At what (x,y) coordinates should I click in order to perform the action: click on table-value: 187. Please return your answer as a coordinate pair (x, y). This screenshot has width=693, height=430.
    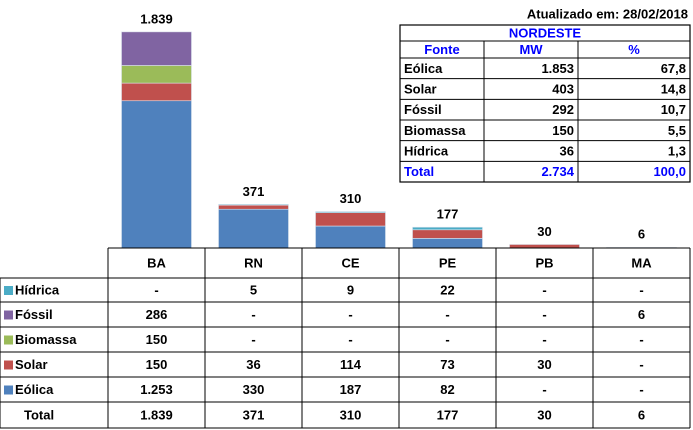
    Looking at the image, I should click on (351, 389).